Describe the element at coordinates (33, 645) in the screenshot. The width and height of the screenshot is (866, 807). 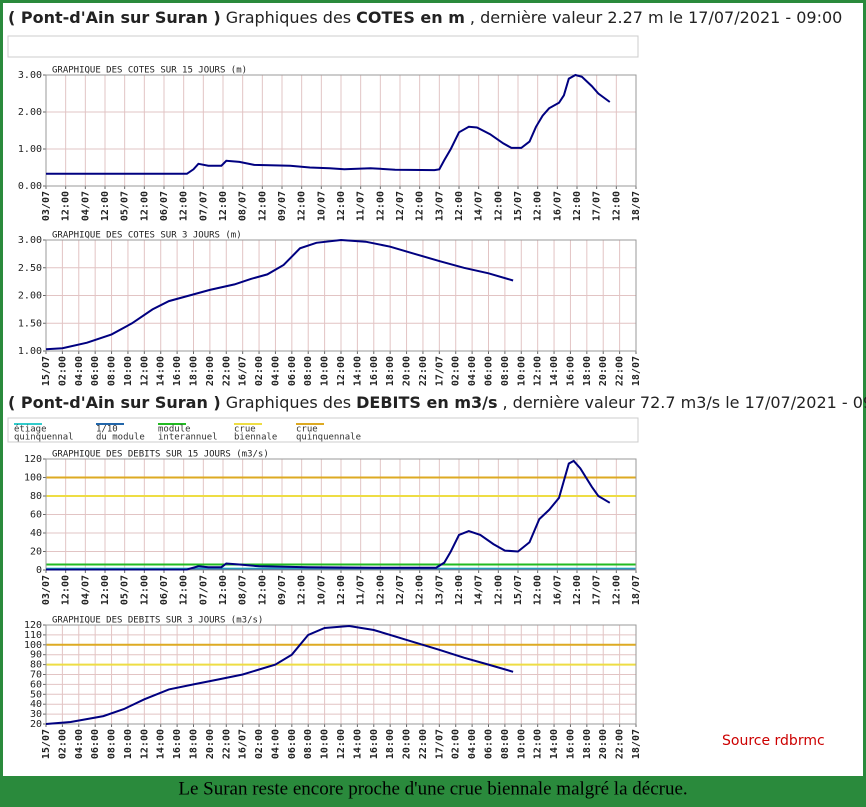
I see `y-tick-label: 100` at that location.